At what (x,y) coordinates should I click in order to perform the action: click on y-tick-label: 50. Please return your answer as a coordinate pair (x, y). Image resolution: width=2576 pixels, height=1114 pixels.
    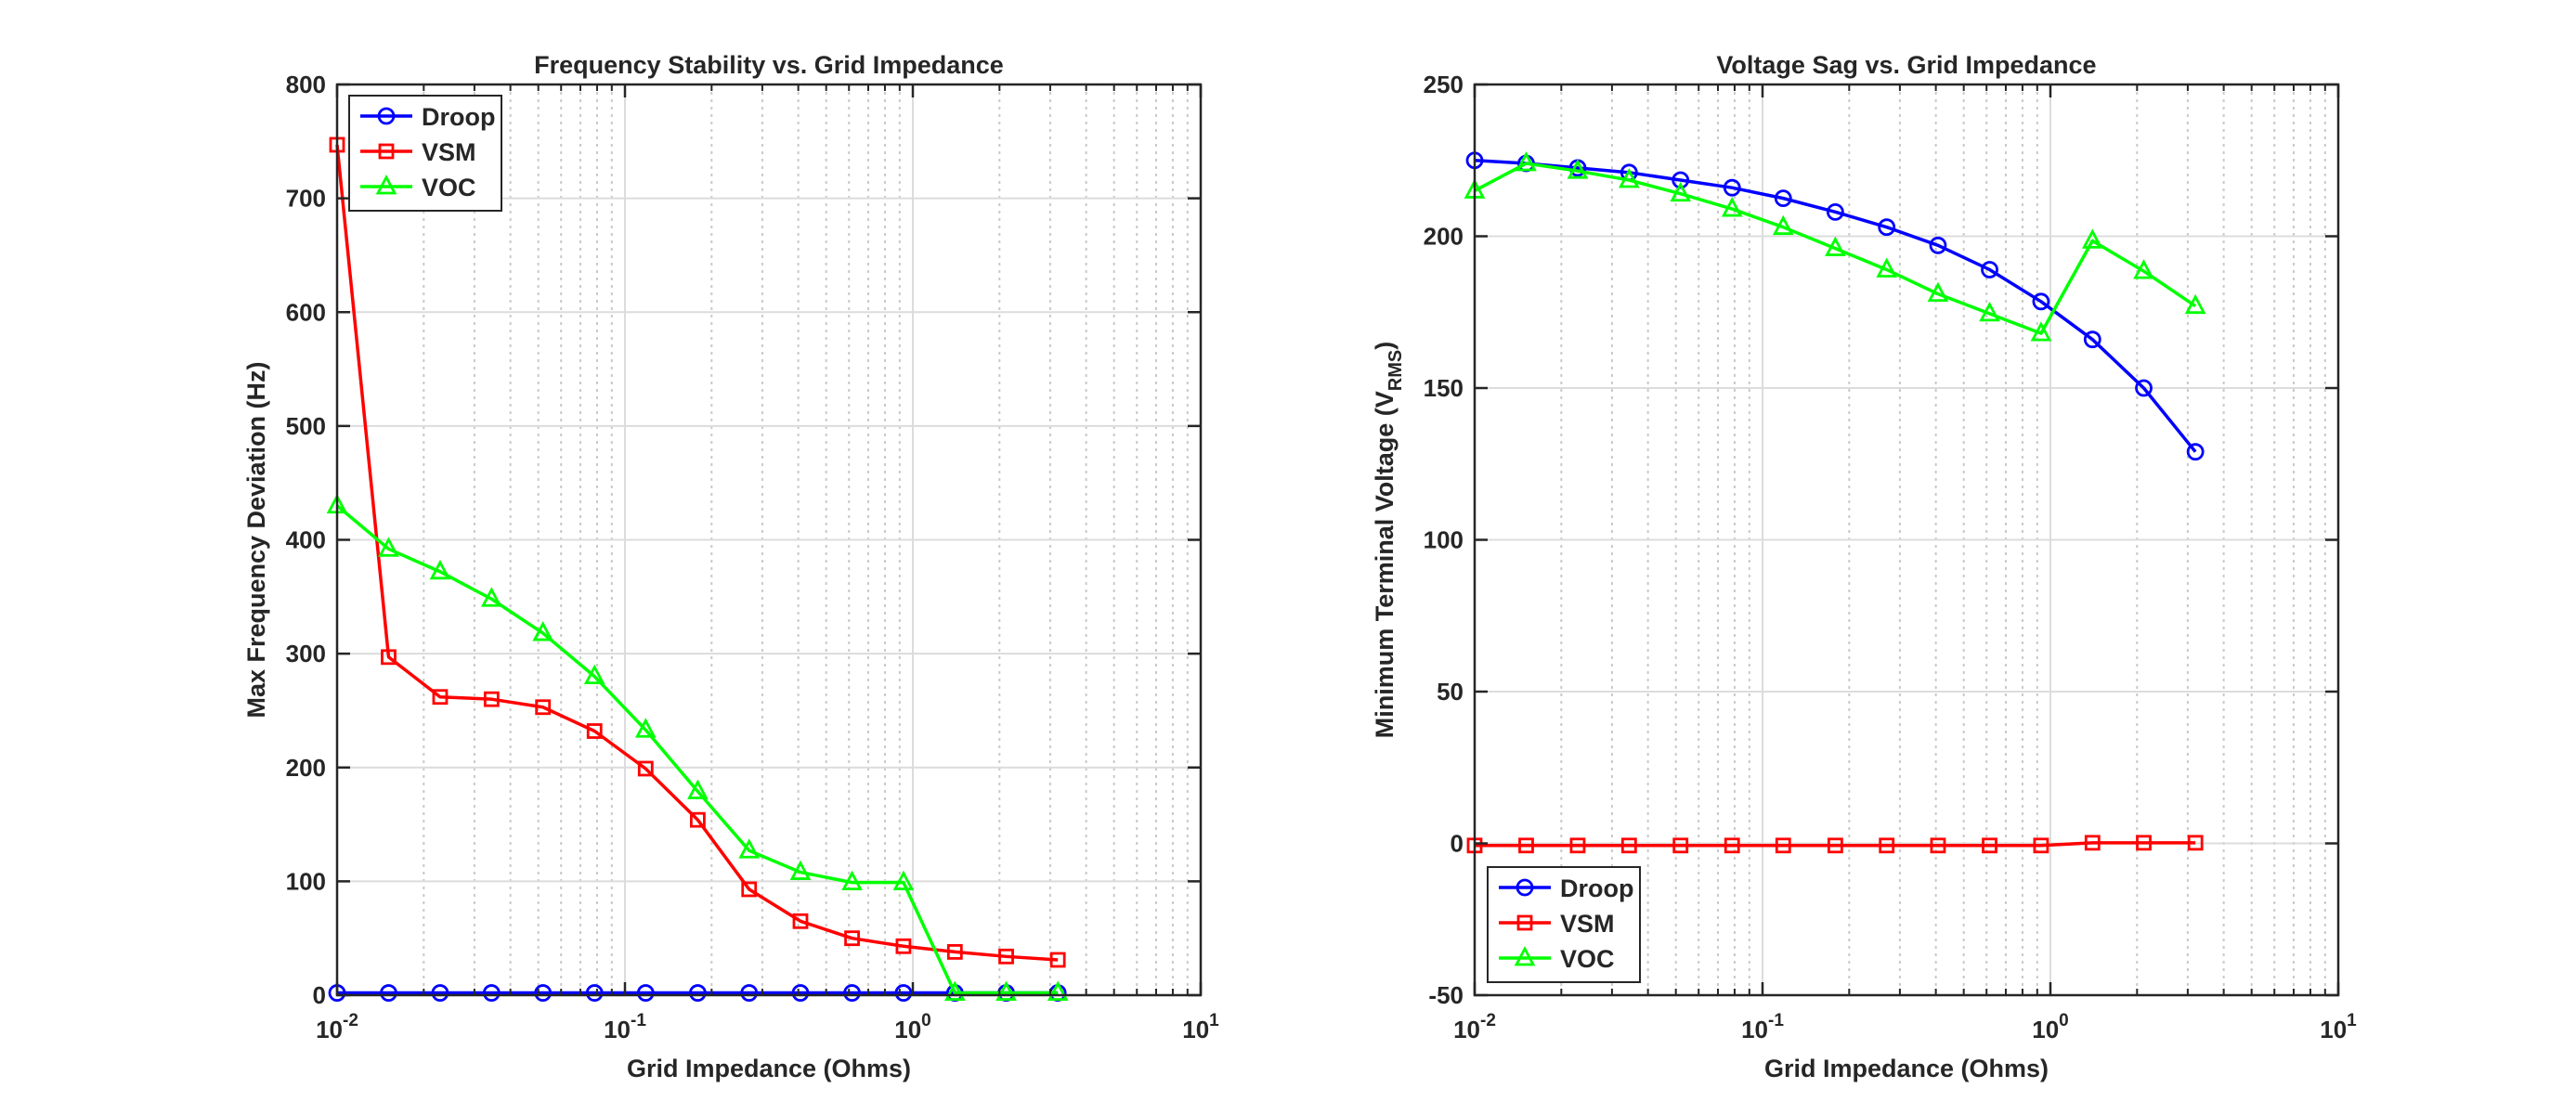
    Looking at the image, I should click on (1451, 692).